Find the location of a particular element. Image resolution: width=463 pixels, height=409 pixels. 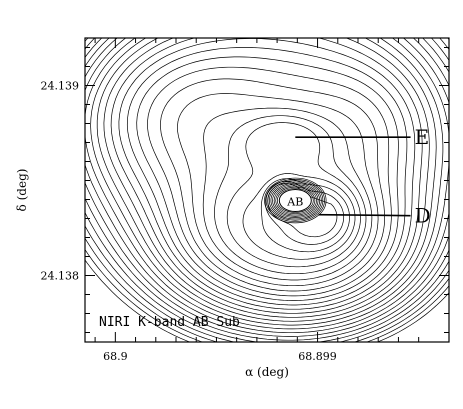

y-axis-label: δ (deg) is located at coordinates (22, 190).